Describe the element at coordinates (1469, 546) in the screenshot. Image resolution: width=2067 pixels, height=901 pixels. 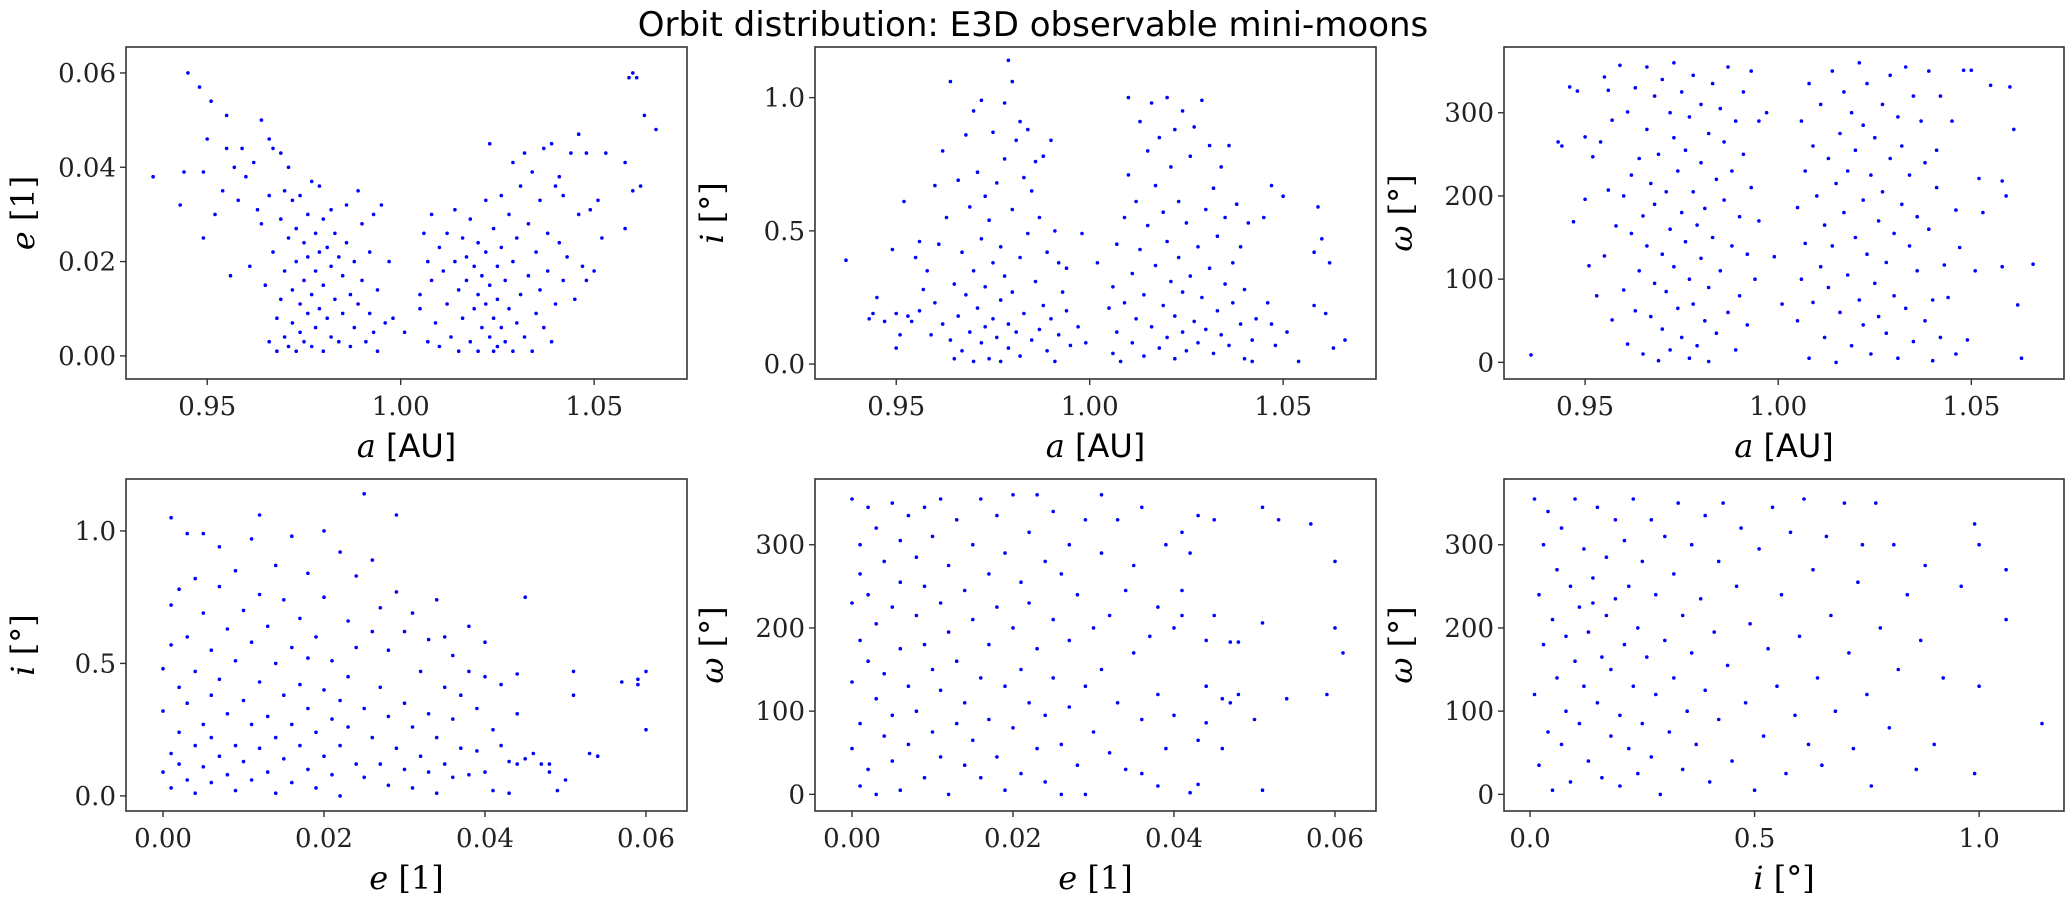
I see `y-tick-label: 300` at that location.